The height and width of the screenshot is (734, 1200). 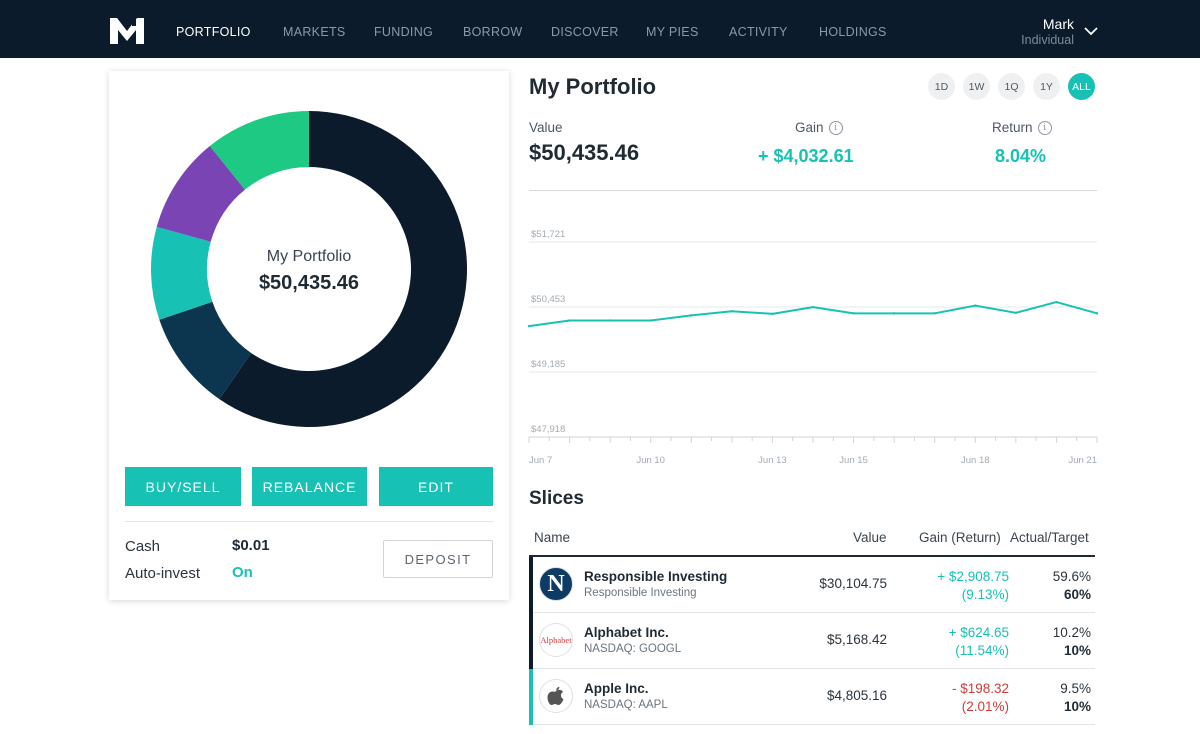 What do you see at coordinates (856, 695) in the screenshot?
I see `slice-value: $4,805.16` at bounding box center [856, 695].